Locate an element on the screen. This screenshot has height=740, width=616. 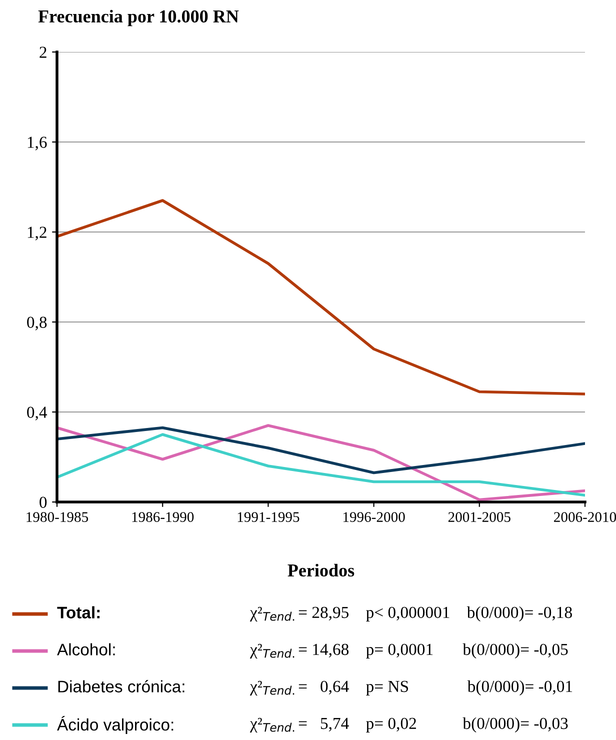
text: χ²$_{Tend.}$= 28,95 p< 0,000001 b(0/000)= -0,18 is located at coordinates (411, 614).